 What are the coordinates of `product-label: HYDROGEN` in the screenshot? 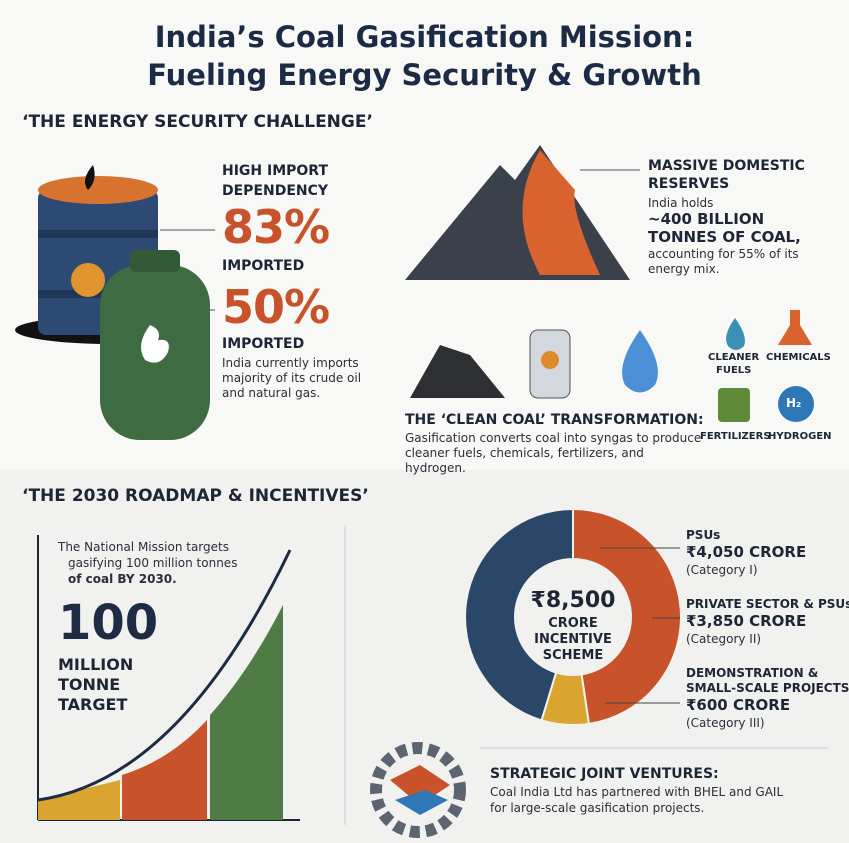 It's located at (800, 436).